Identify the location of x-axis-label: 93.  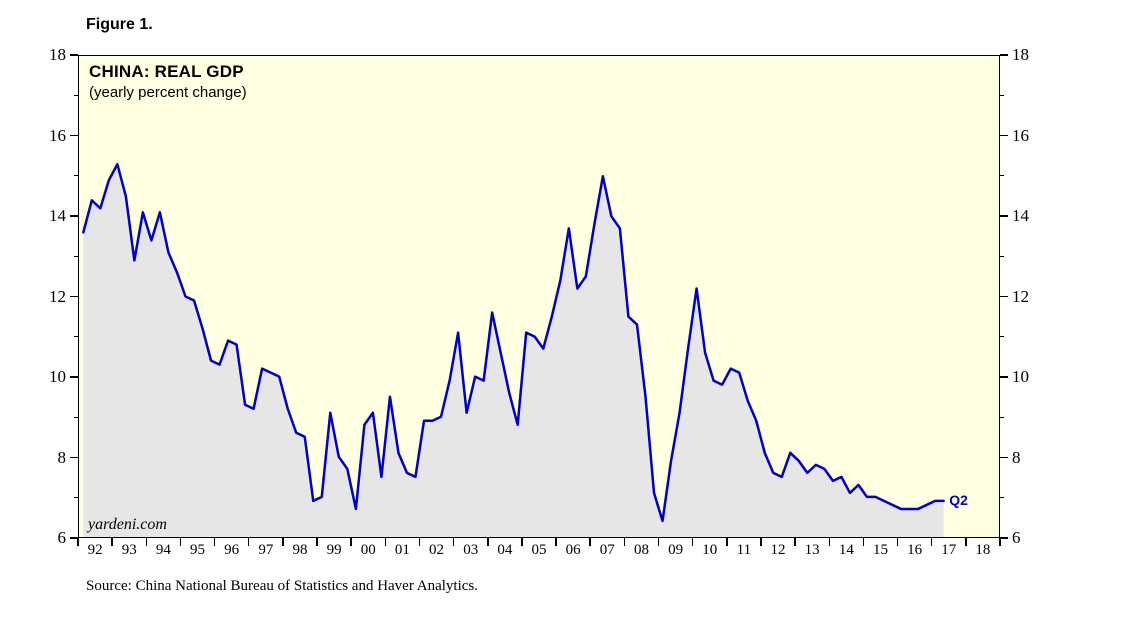
(129, 550).